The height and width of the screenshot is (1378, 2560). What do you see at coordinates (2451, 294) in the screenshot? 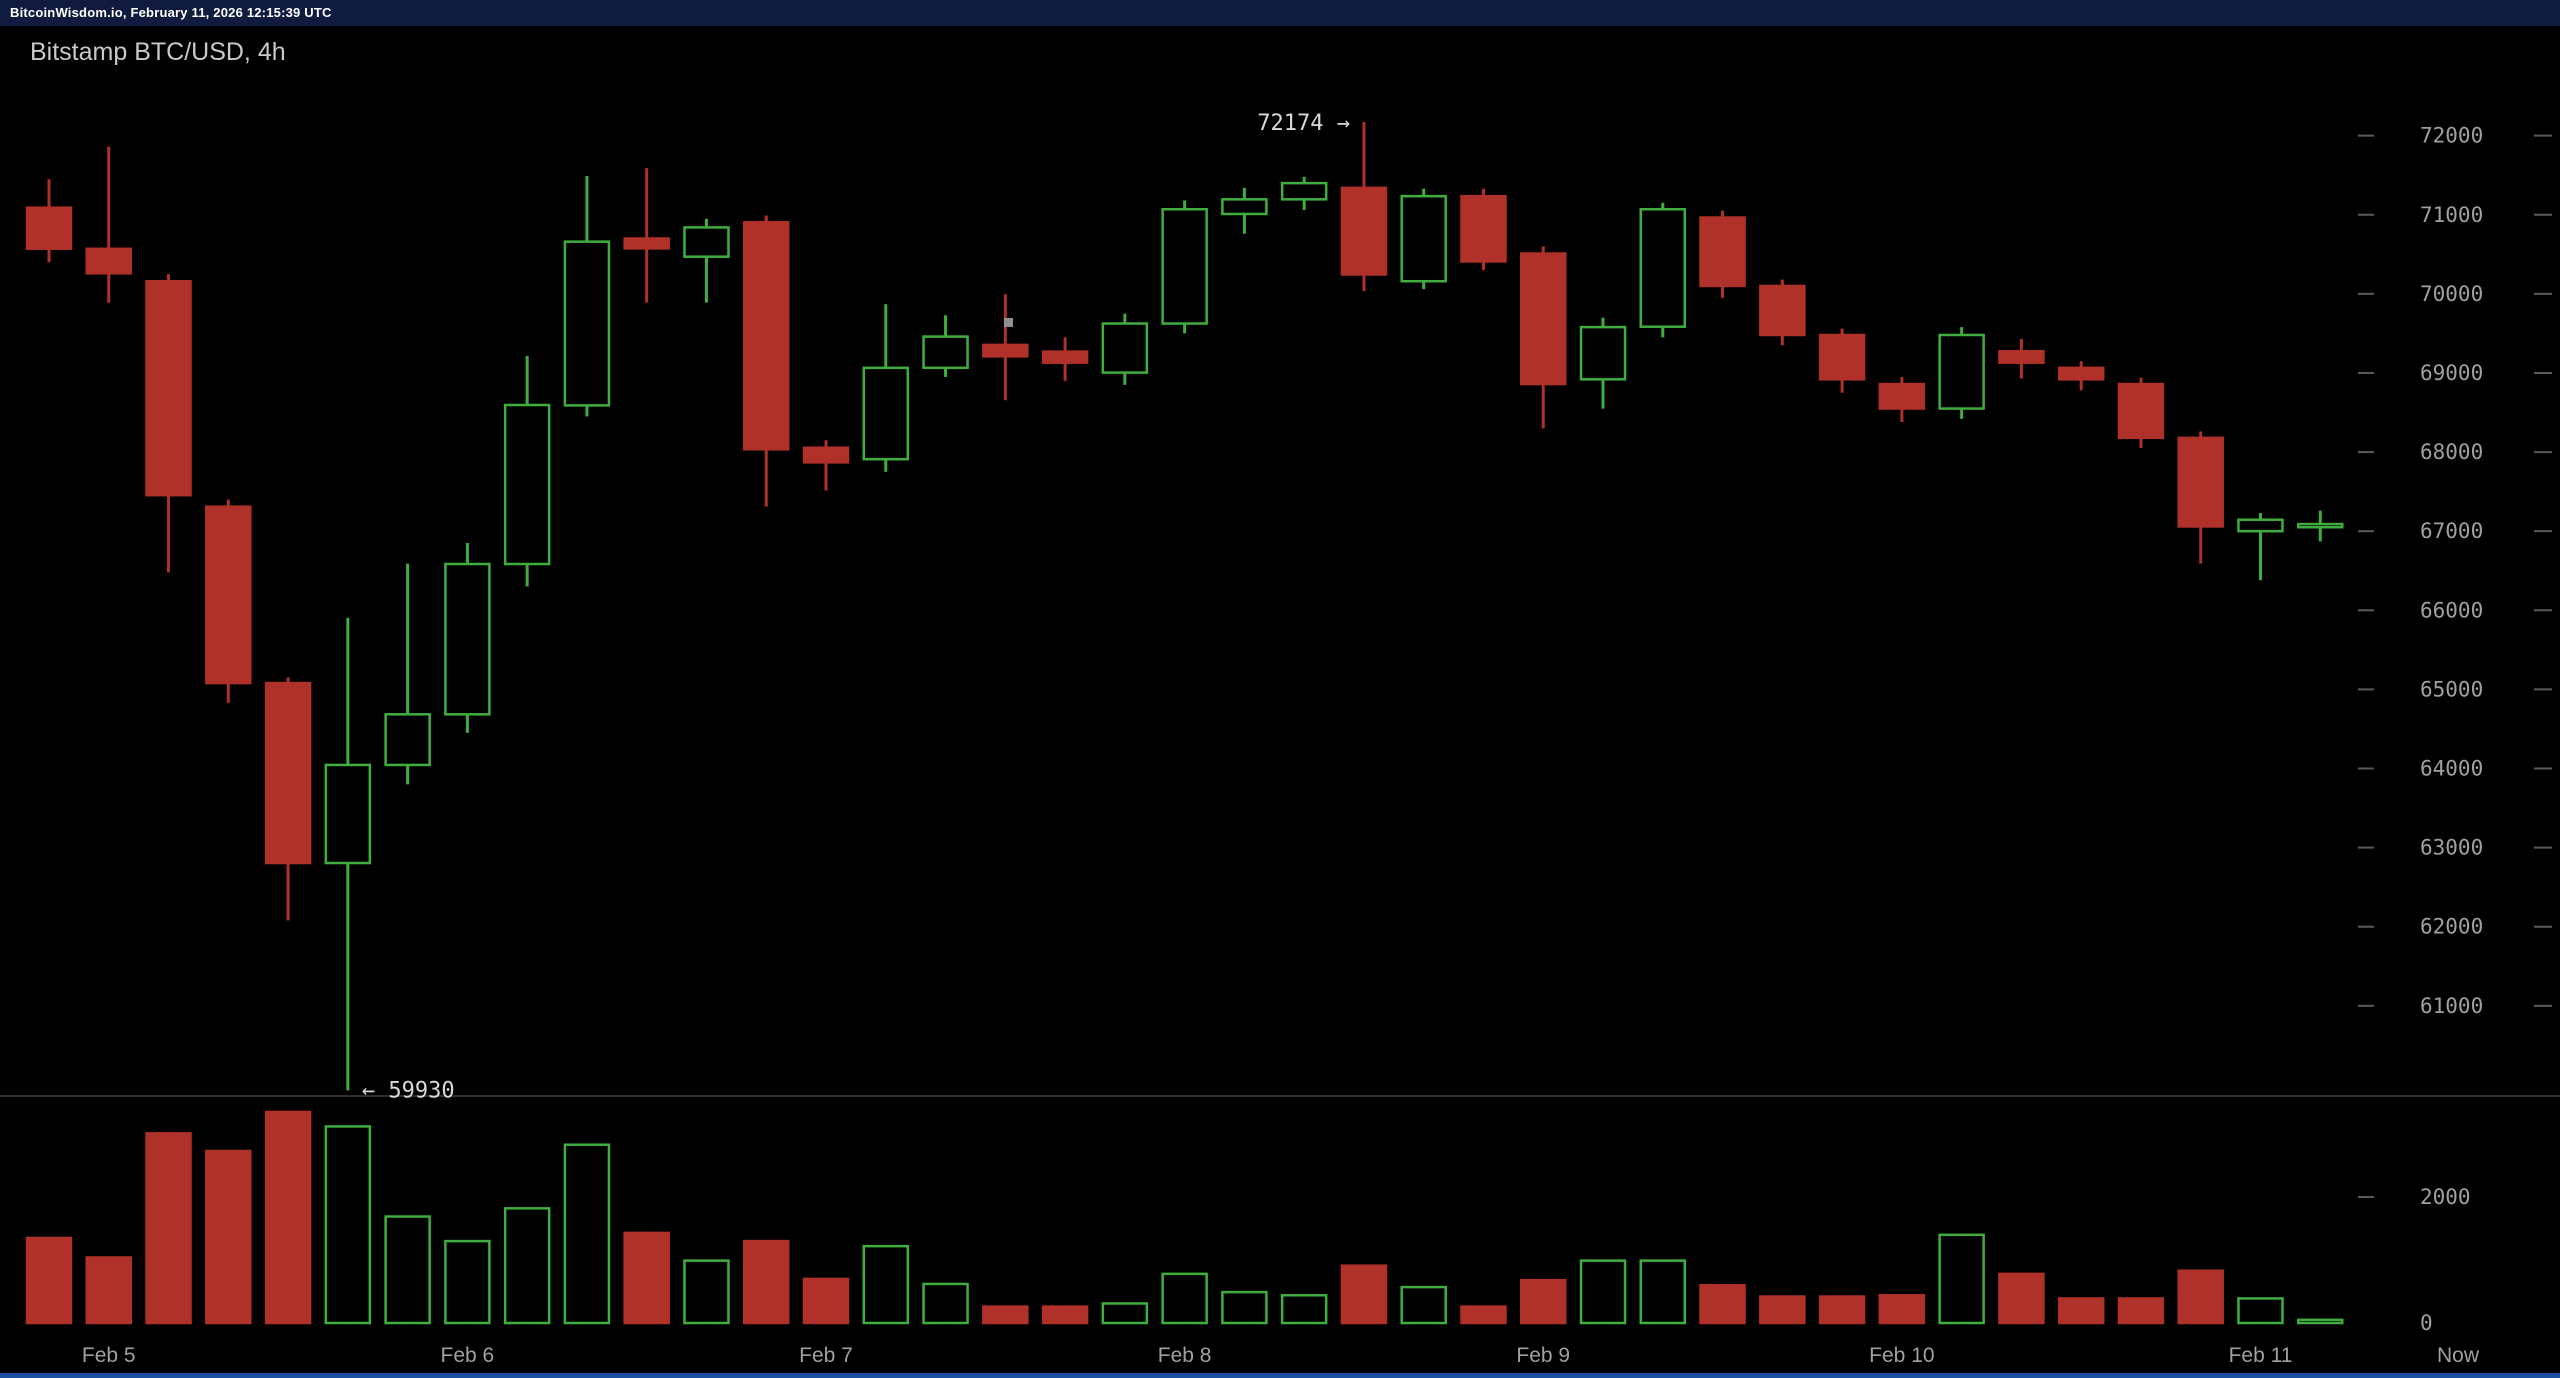
I see `price-axis-label: 70000` at bounding box center [2451, 294].